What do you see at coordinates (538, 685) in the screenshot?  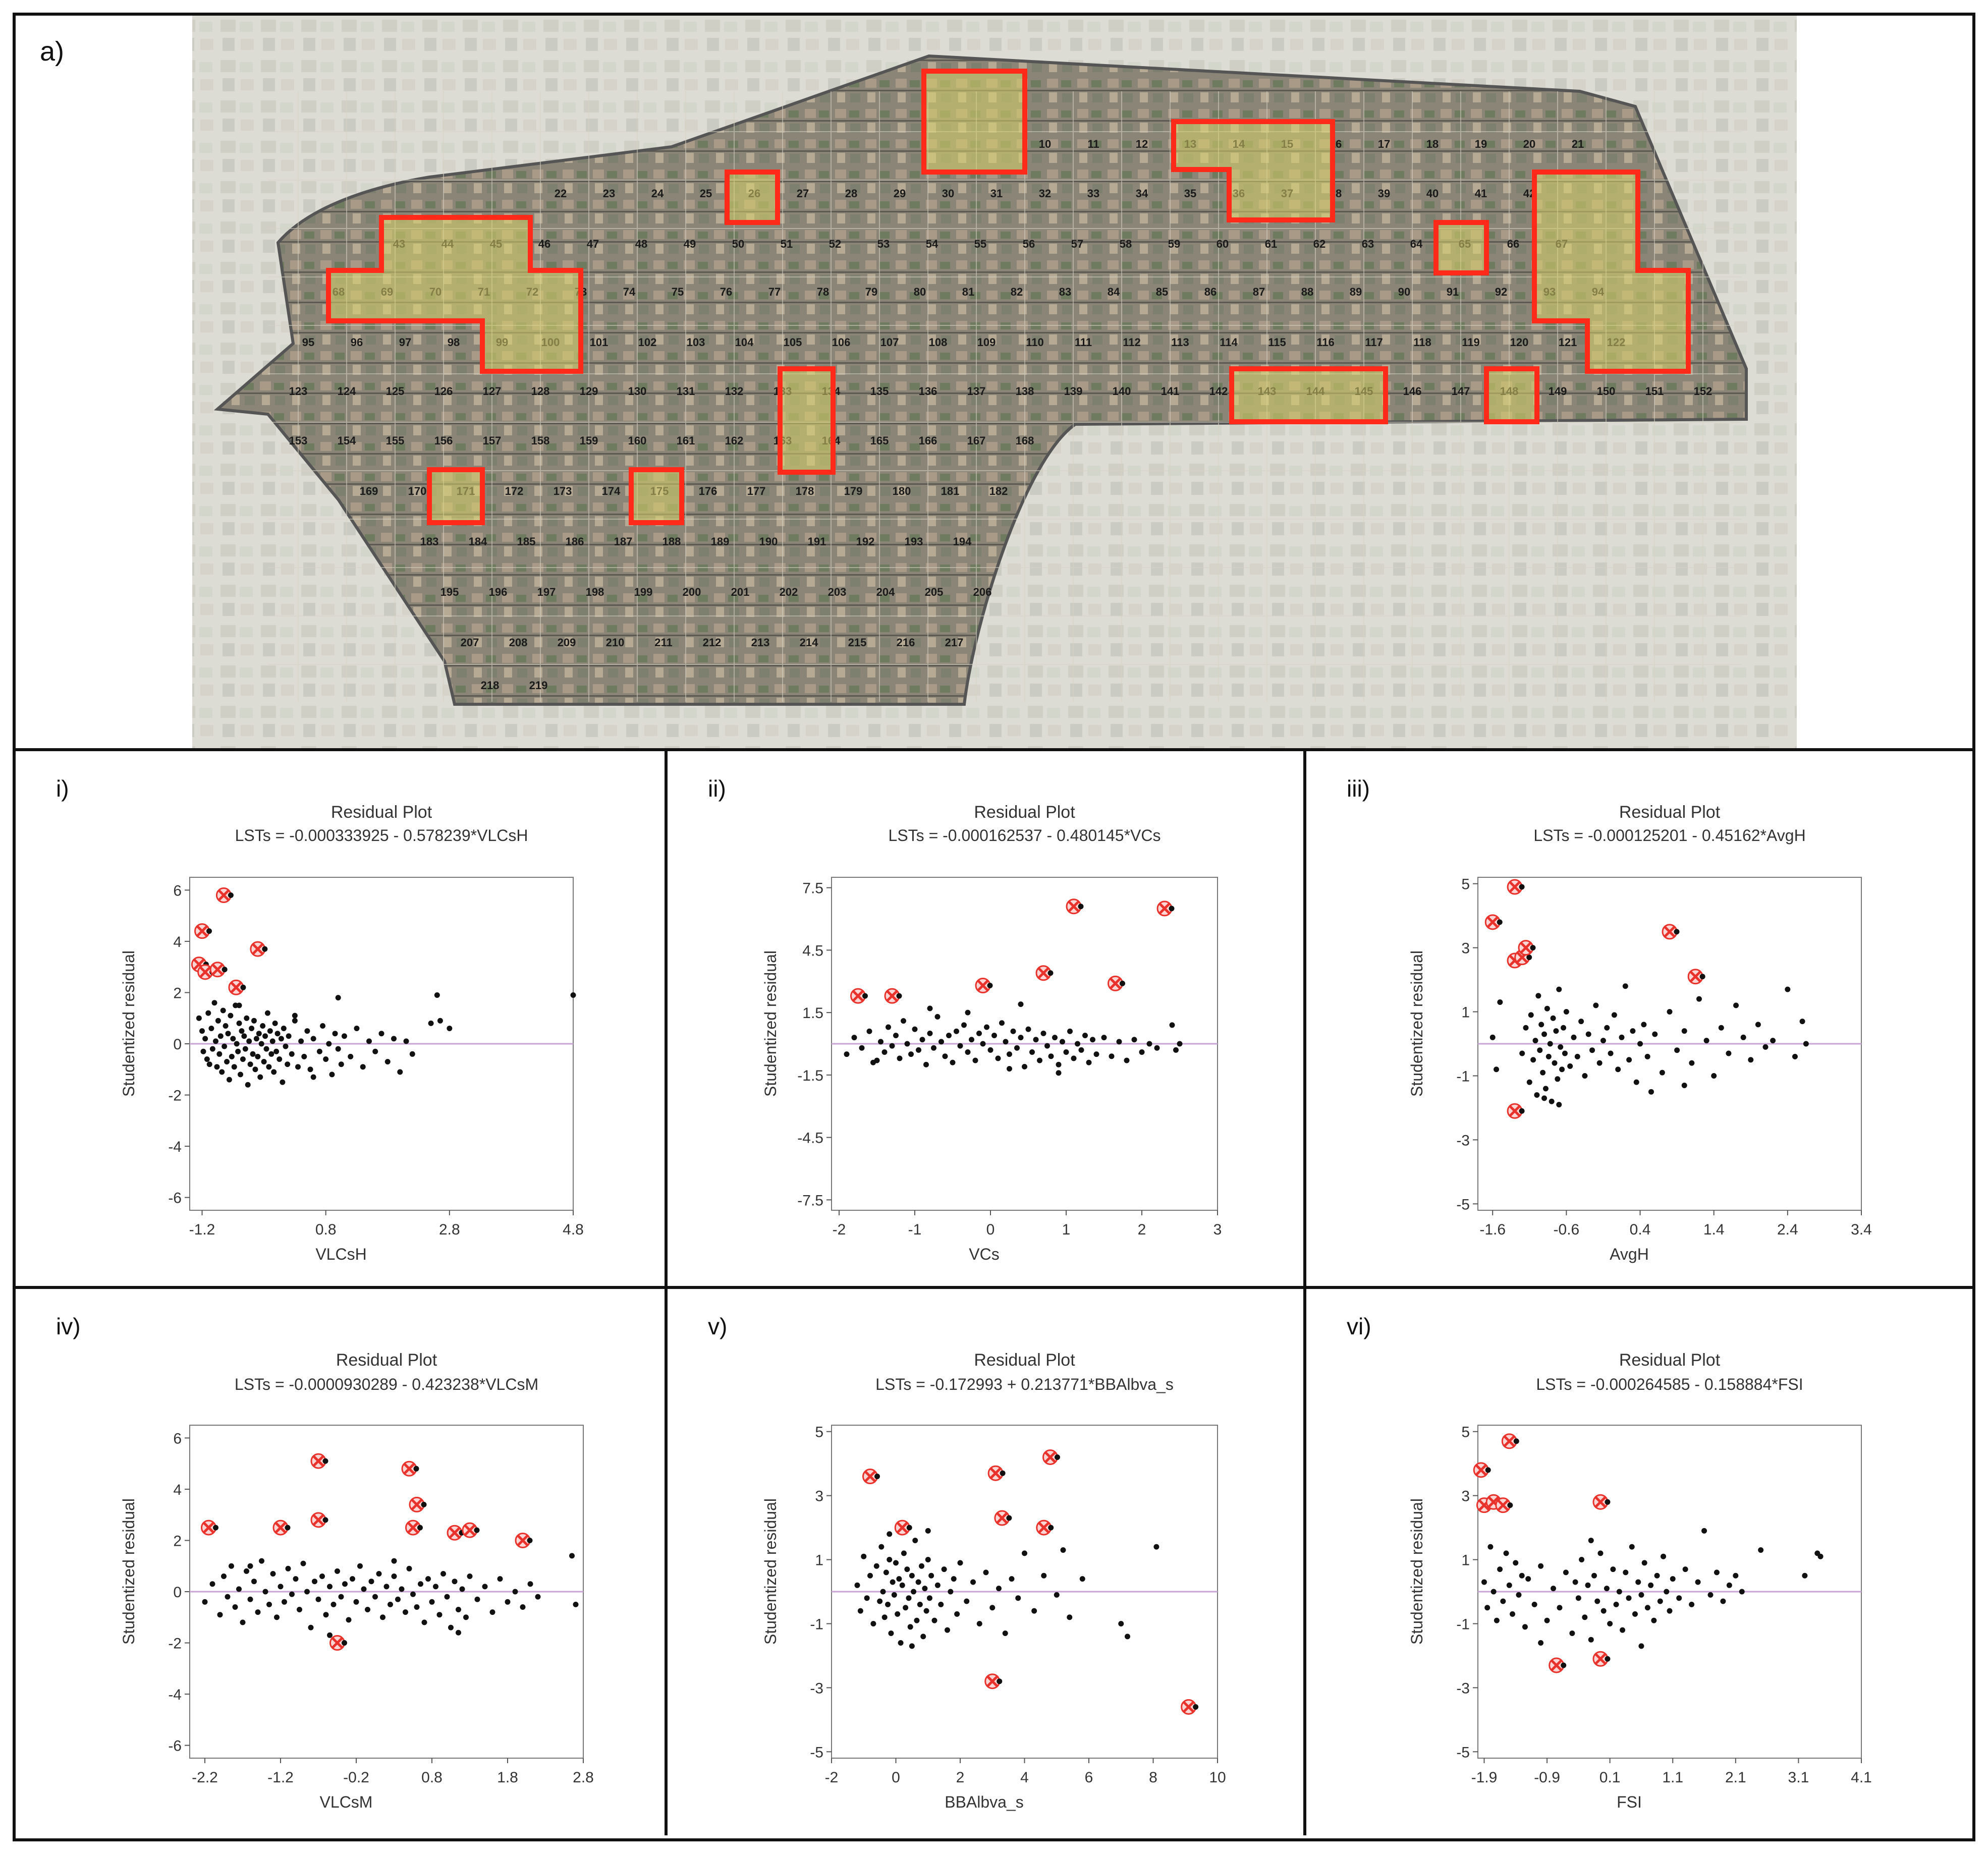 I see `grid-cell-label: 219` at bounding box center [538, 685].